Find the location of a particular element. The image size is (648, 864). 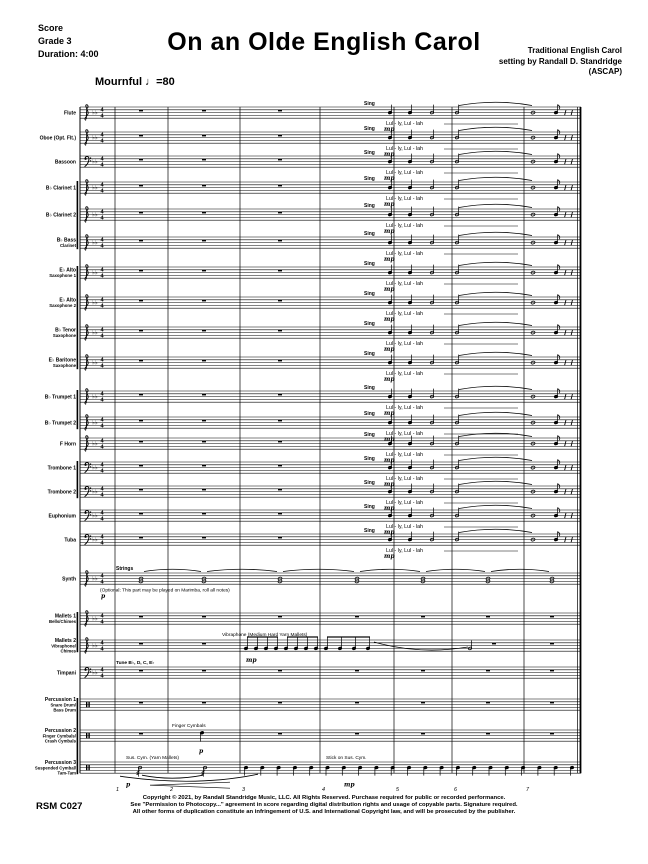

staff-label: B♭ Clarinet 1 is located at coordinates (61, 188).